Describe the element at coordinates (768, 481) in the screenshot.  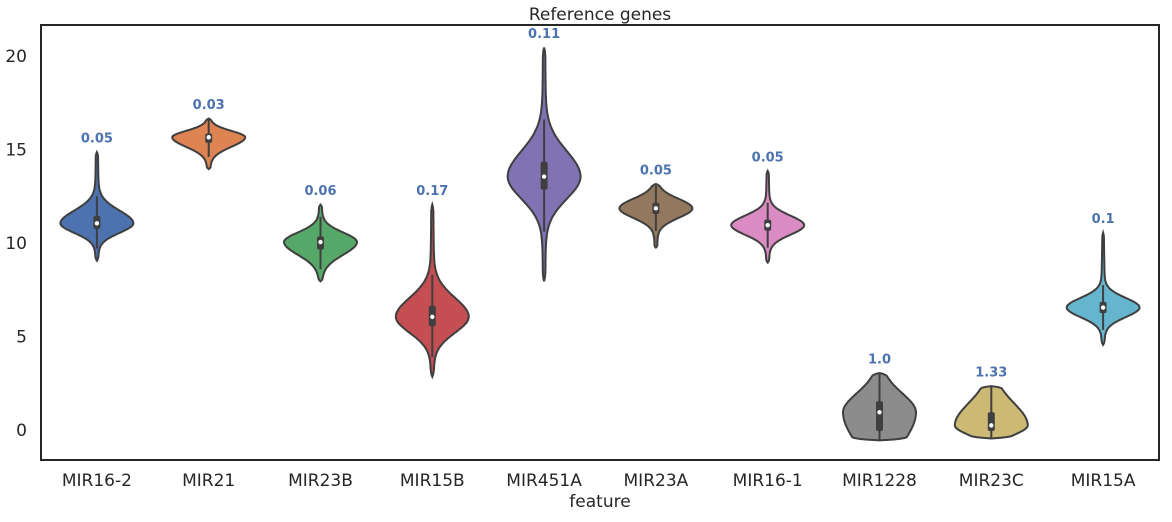
I see `x-tick-label: MIR16-1` at that location.